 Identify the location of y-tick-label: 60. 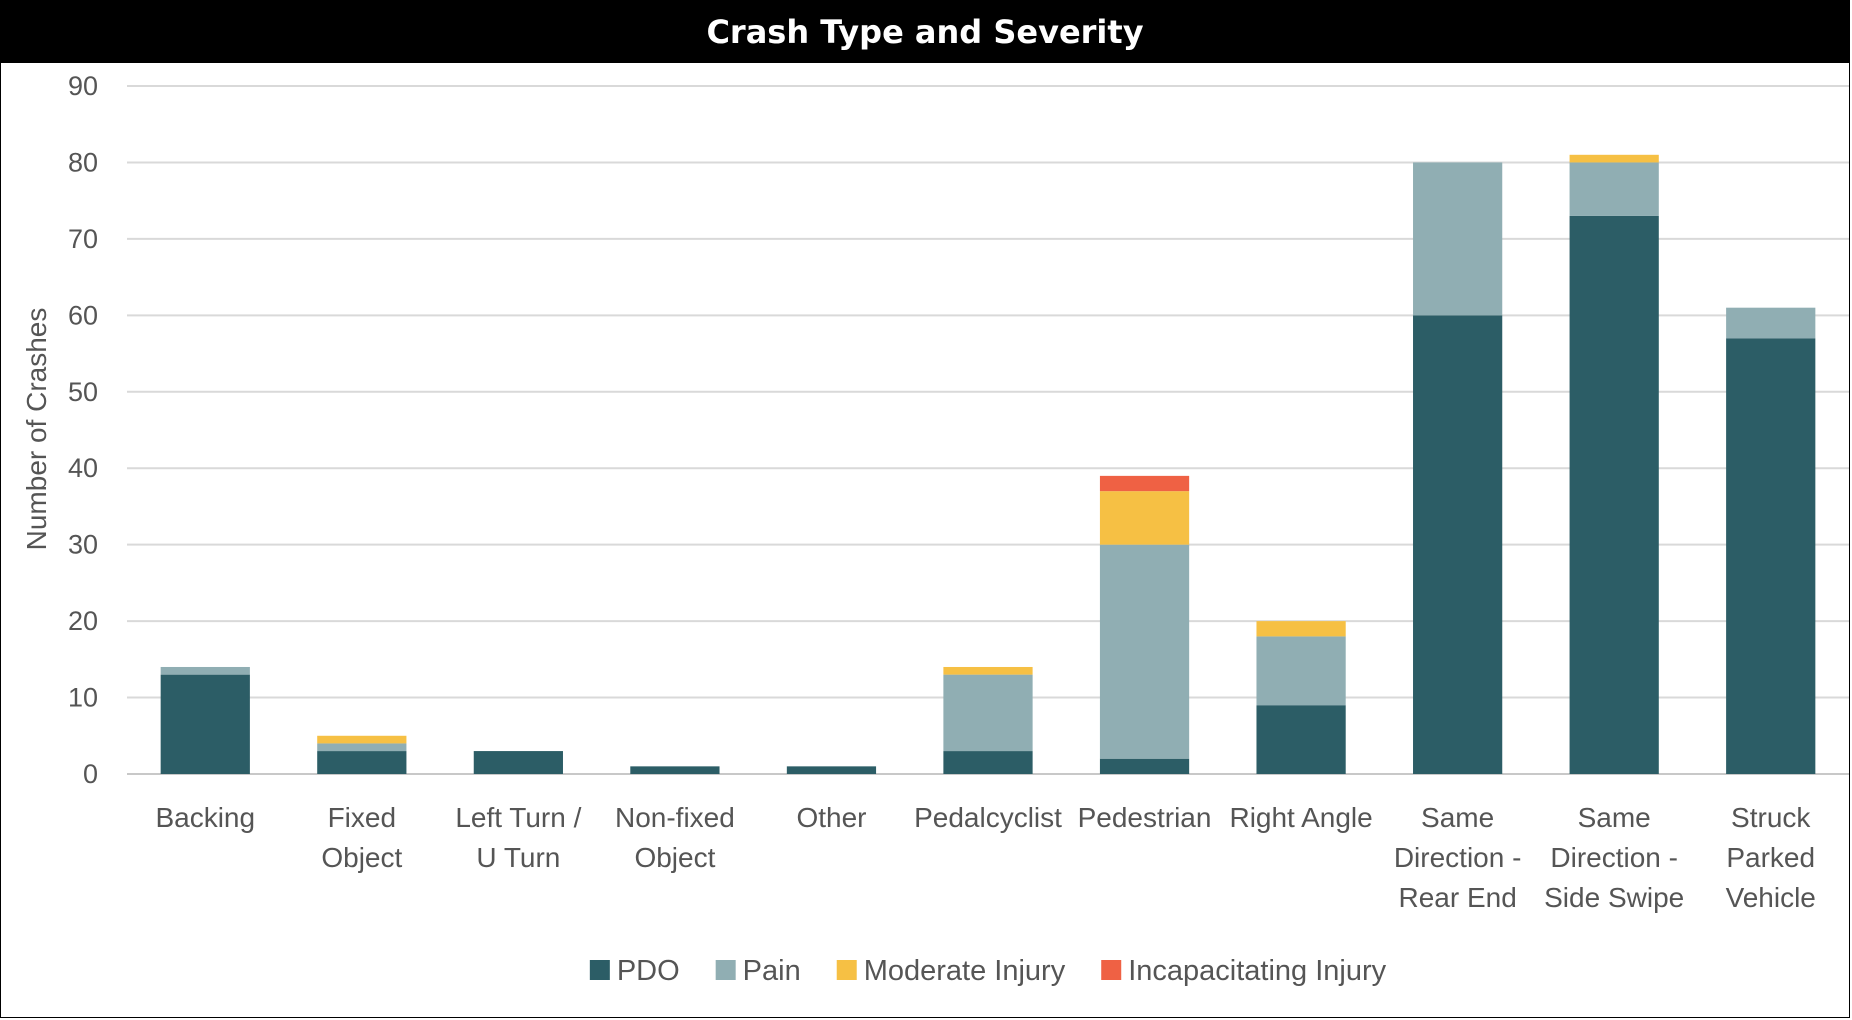
(83, 315).